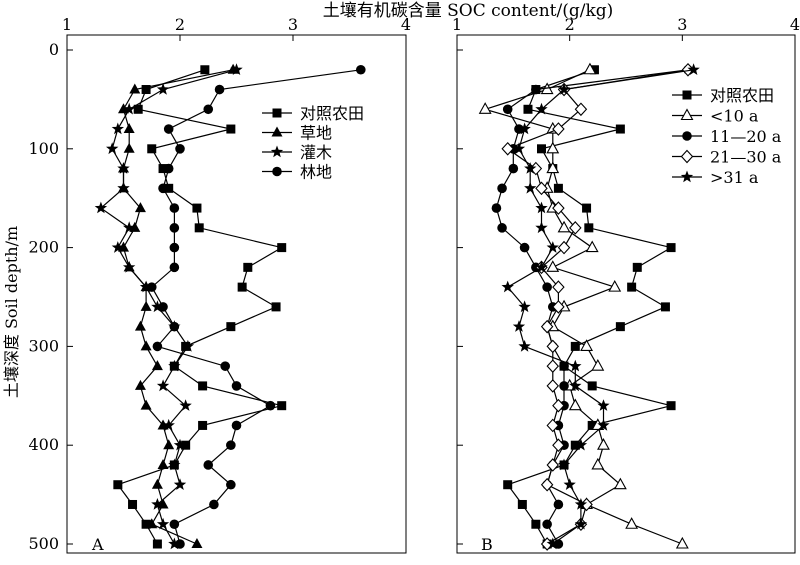 This screenshot has width=800, height=565. I want to click on panel-b-legend-label: 11—20 a, so click(746, 136).